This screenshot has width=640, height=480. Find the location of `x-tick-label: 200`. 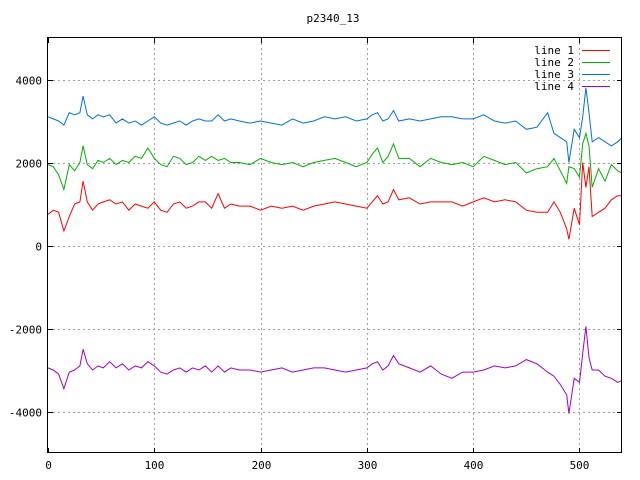

x-tick-label: 200 is located at coordinates (262, 465).